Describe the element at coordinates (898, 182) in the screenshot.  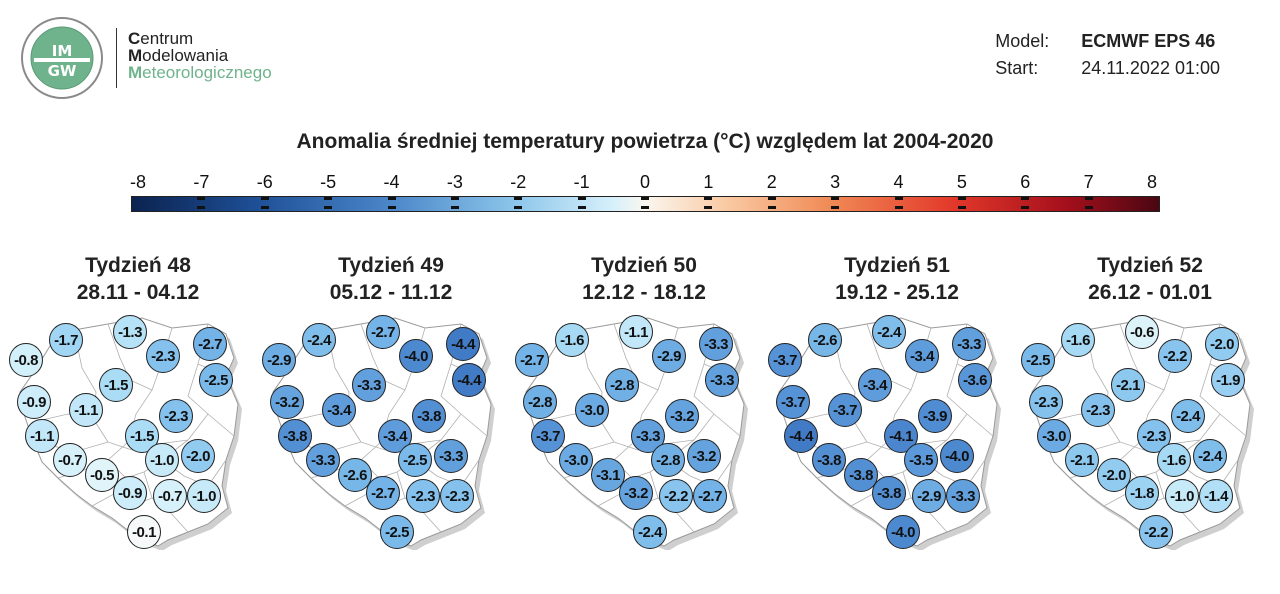
I see `scale-tick-label: 4` at that location.